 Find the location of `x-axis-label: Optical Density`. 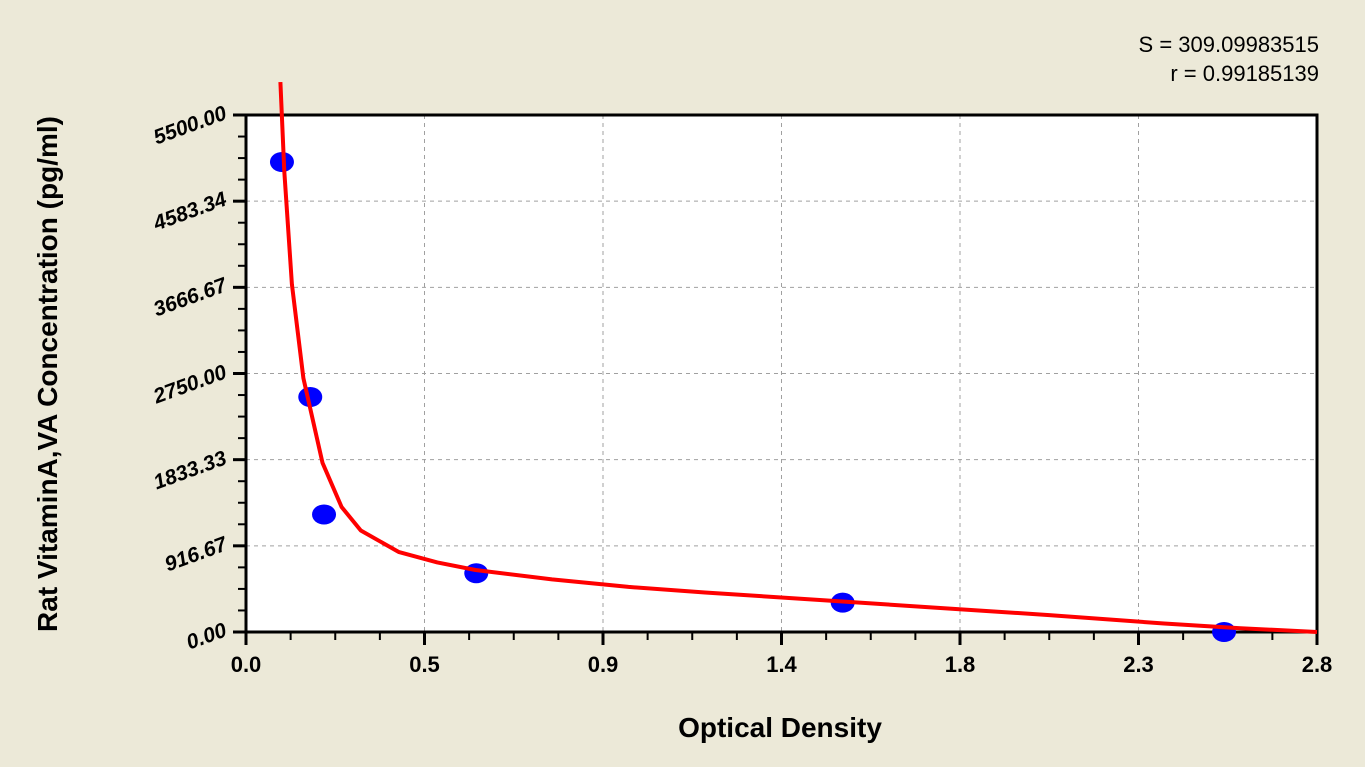

x-axis-label: Optical Density is located at coordinates (780, 727).